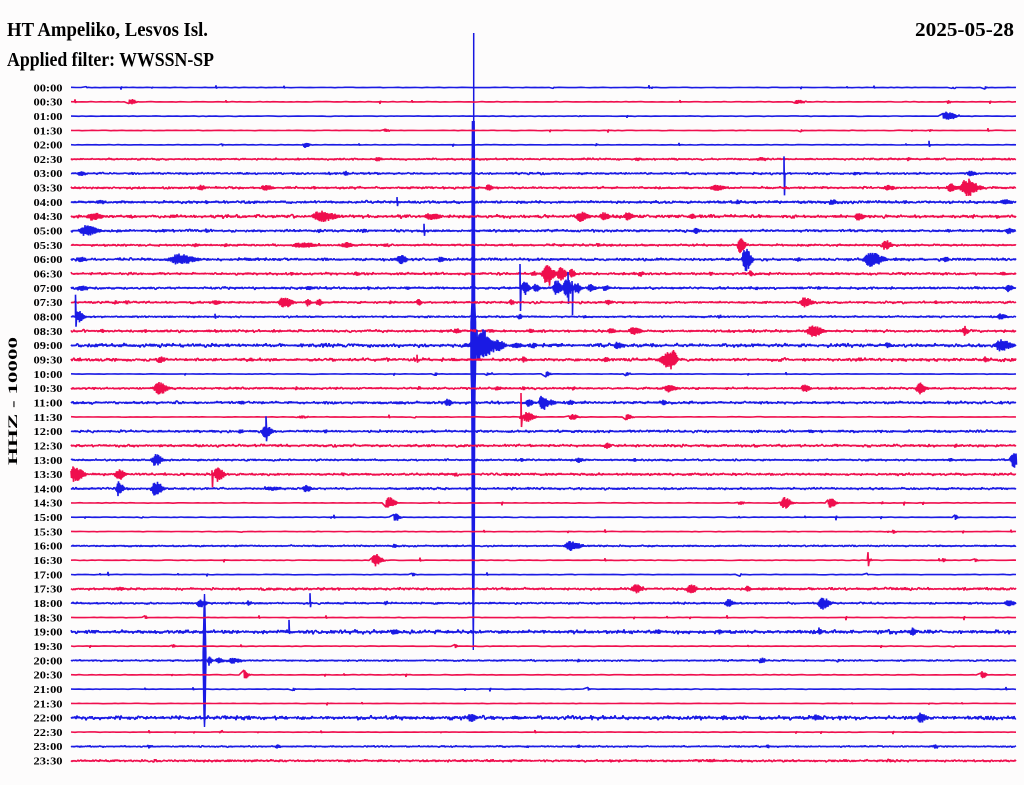  I want to click on svg-text: 18:00, so click(49, 604).